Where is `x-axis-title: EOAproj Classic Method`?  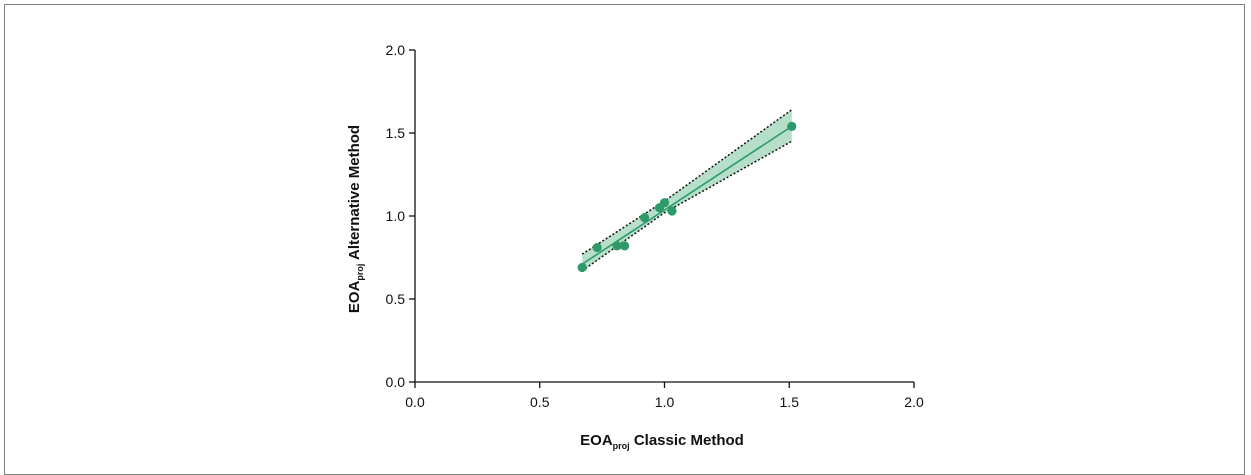
x-axis-title: EOAproj Classic Method is located at coordinates (662, 441).